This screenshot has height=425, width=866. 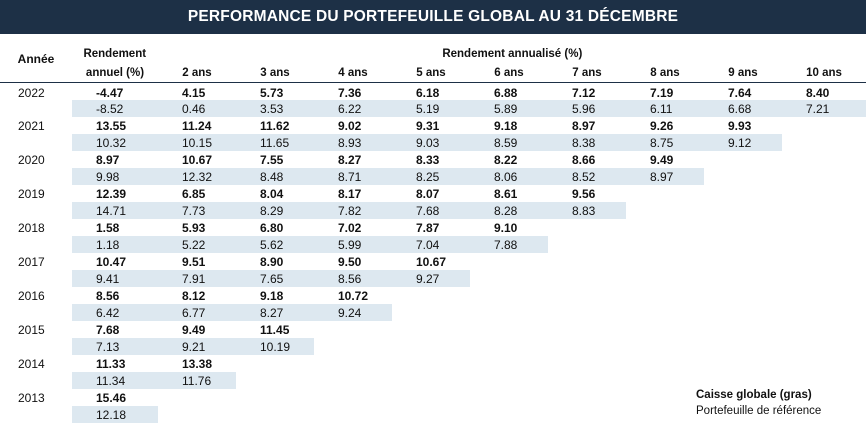 I want to click on caisse-value: 8.12, so click(x=194, y=295).